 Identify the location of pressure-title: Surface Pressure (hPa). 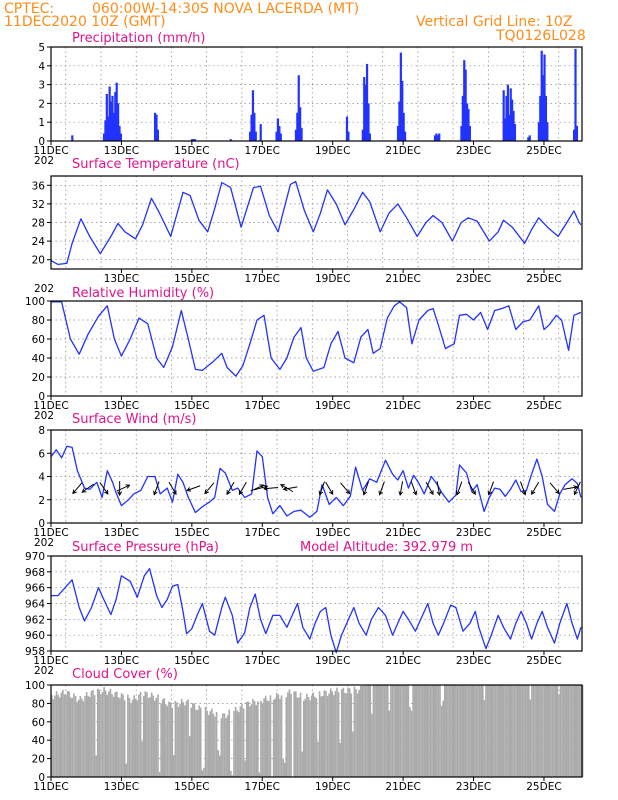
(145, 547).